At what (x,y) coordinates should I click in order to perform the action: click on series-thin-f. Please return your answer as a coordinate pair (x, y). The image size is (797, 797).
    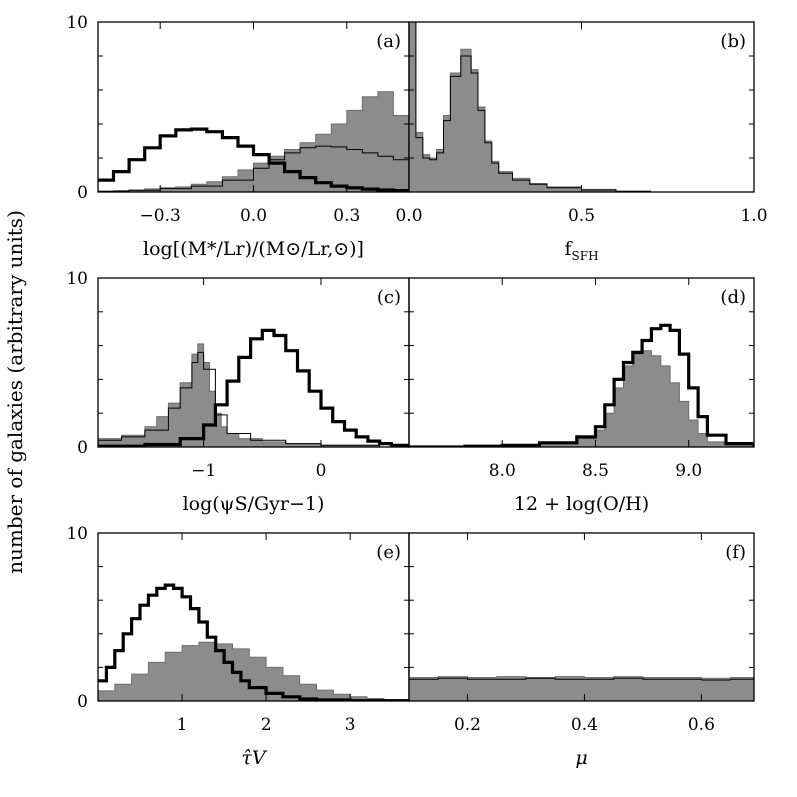
    Looking at the image, I should click on (581, 679).